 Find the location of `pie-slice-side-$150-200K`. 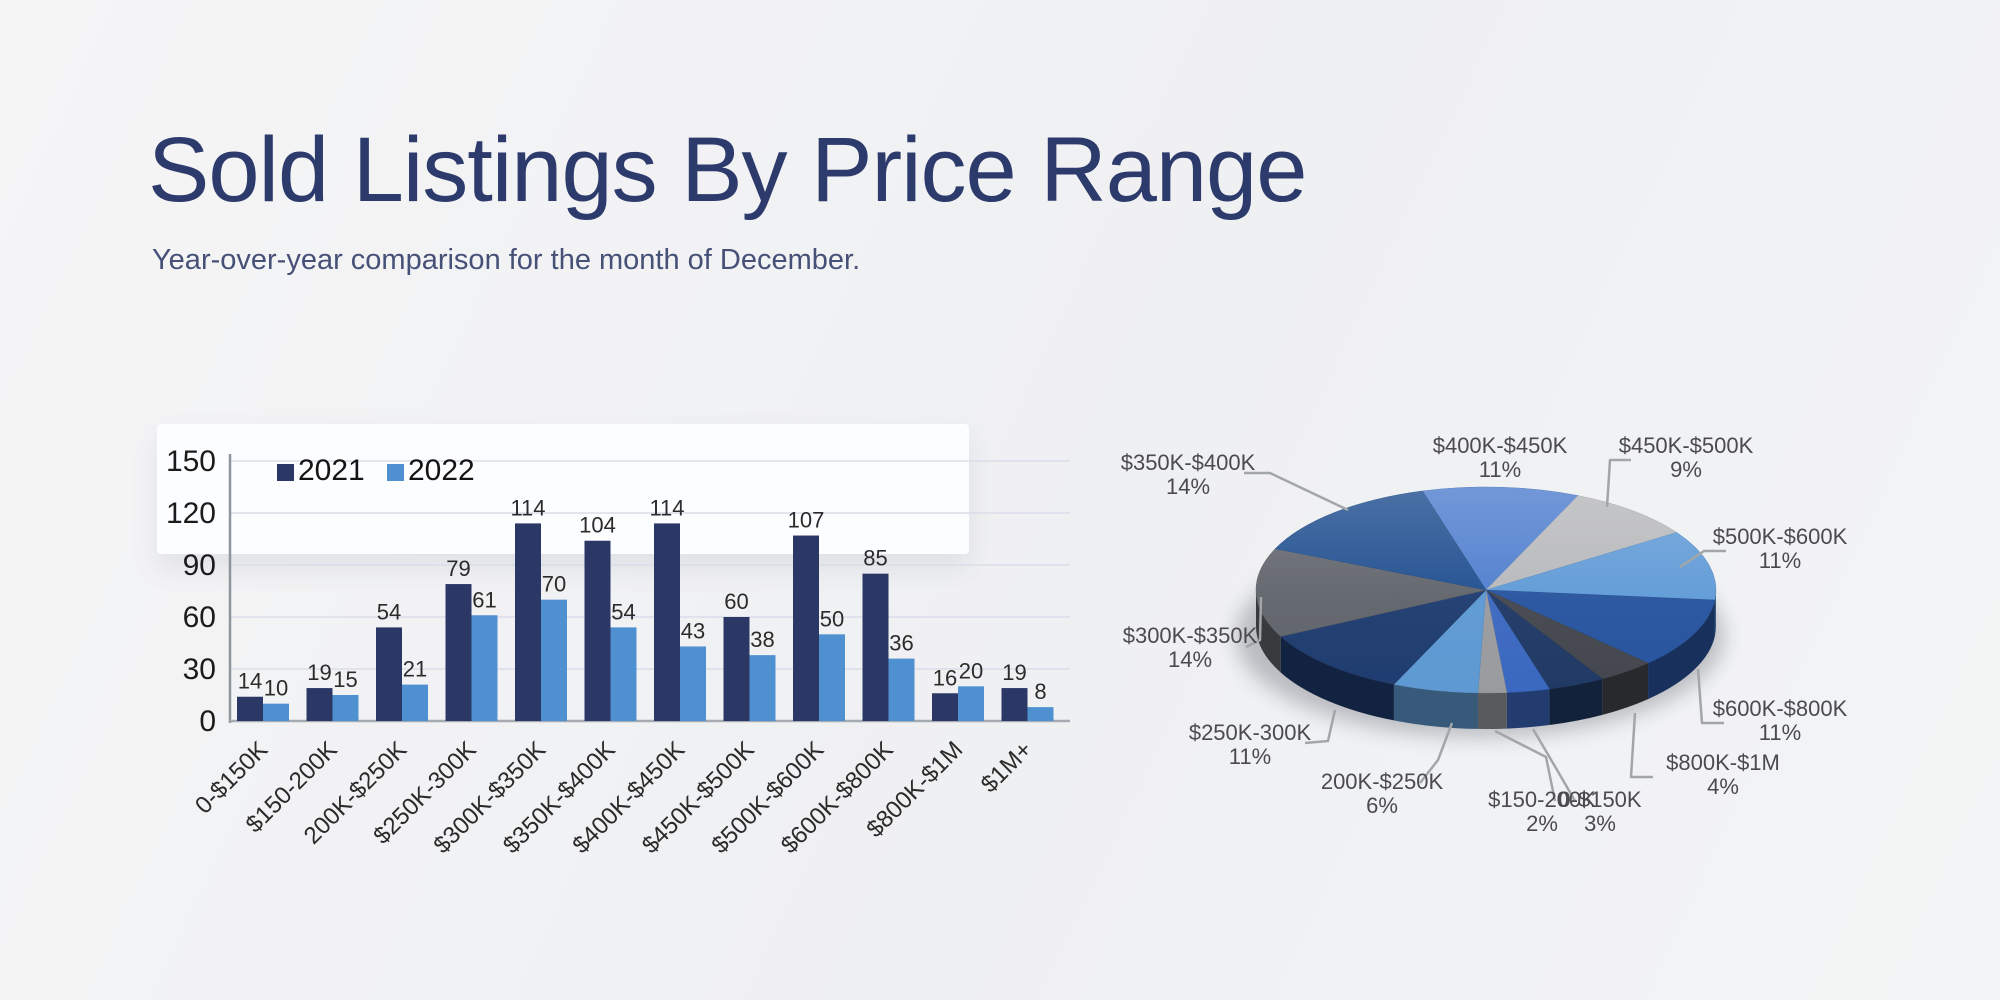

pie-slice-side-$150-200K is located at coordinates (1492, 710).